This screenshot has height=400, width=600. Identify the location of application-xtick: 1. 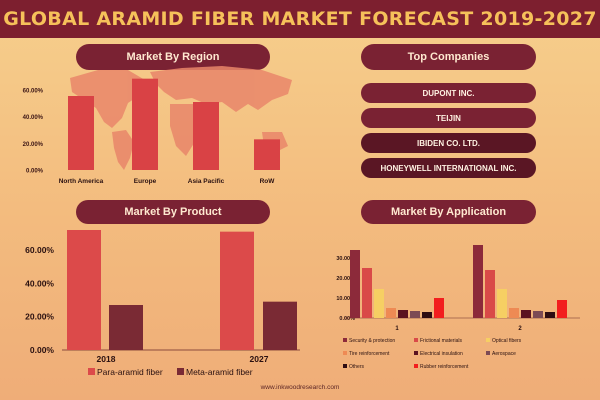
(397, 329).